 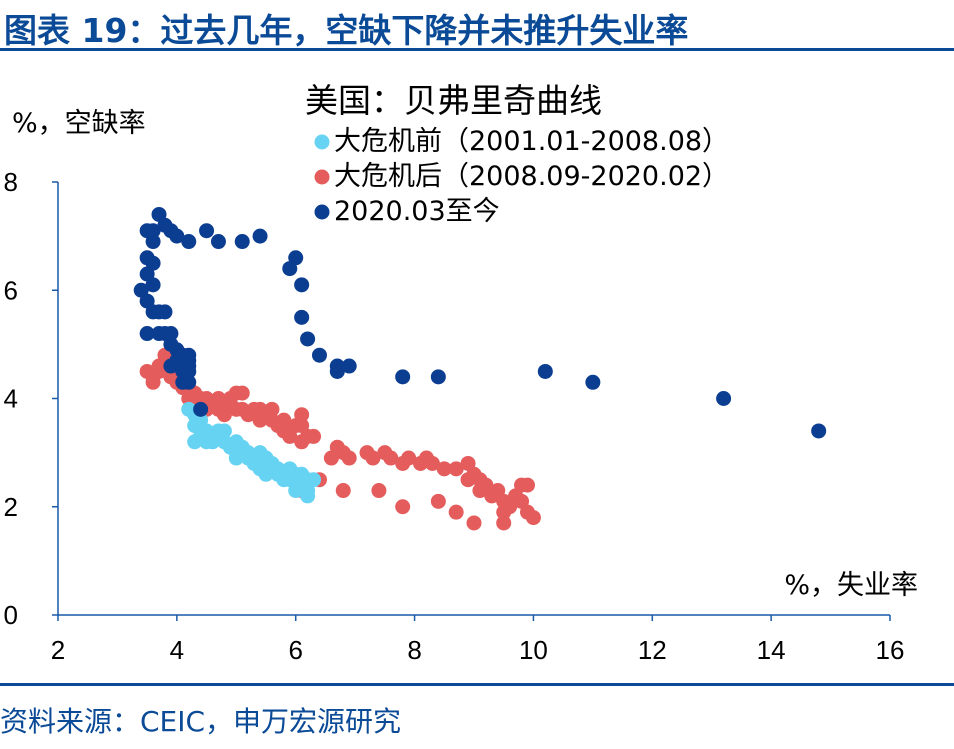 What do you see at coordinates (453, 100) in the screenshot?
I see `chart-title: 美国：贝弗里奇曲线` at bounding box center [453, 100].